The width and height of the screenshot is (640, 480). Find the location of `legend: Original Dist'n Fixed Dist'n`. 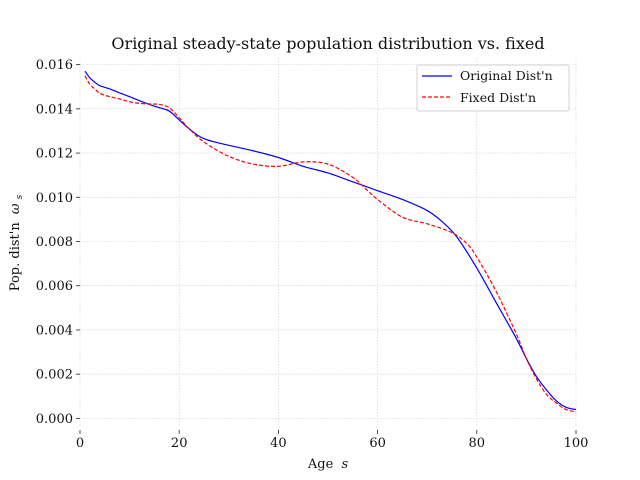

legend: Original Dist'n Fixed Dist'n is located at coordinates (493, 88).